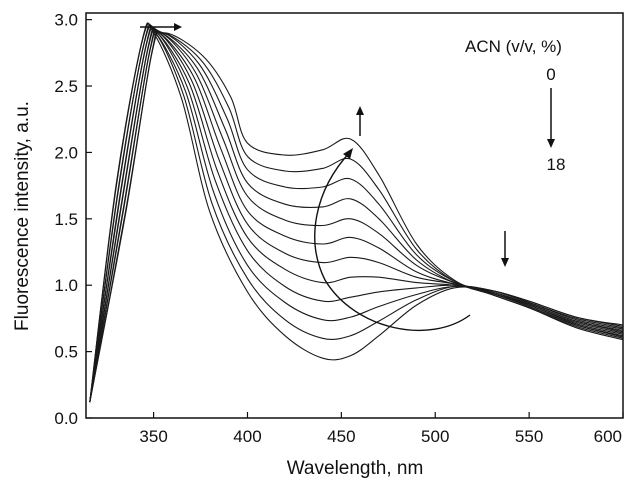 The image size is (641, 479). I want to click on x-axis-ticks: 350 400 450 500 550 600, so click(381, 429).